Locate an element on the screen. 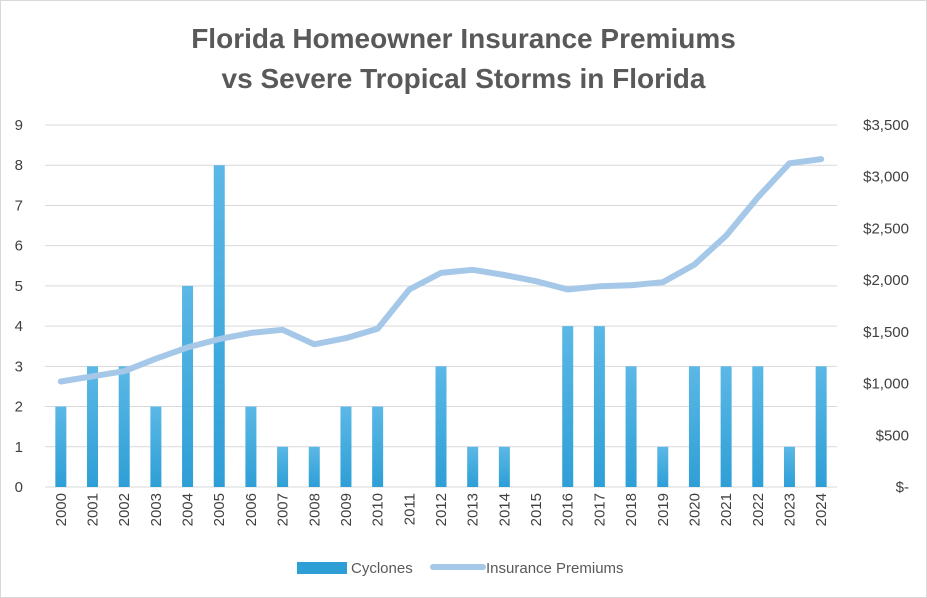 The width and height of the screenshot is (927, 598). x-axis-label-2008: 2008 is located at coordinates (314, 509).